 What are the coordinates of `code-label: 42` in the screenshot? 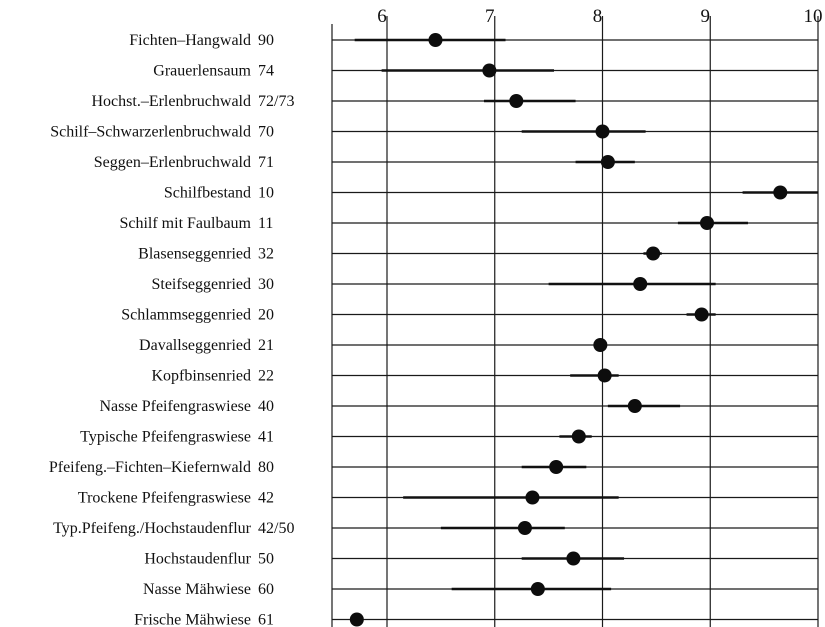 It's located at (266, 498).